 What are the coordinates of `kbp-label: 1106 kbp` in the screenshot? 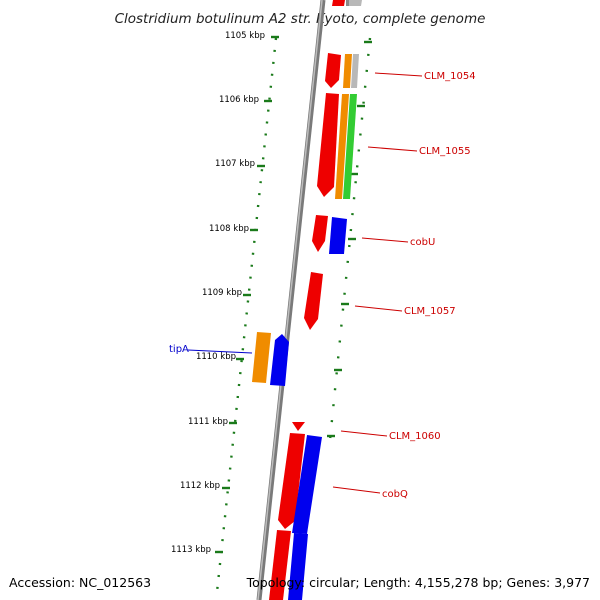 It's located at (239, 100).